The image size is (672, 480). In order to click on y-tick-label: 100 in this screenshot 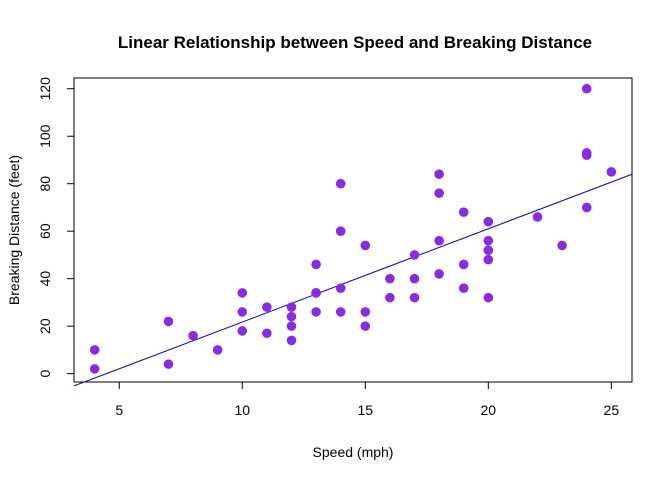, I will do `click(45, 136)`.